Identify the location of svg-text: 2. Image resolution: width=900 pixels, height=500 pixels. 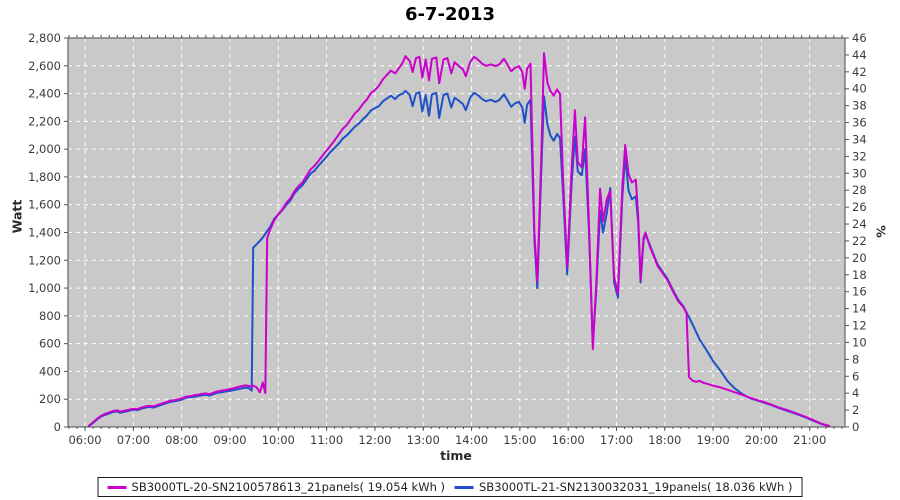
(855, 410).